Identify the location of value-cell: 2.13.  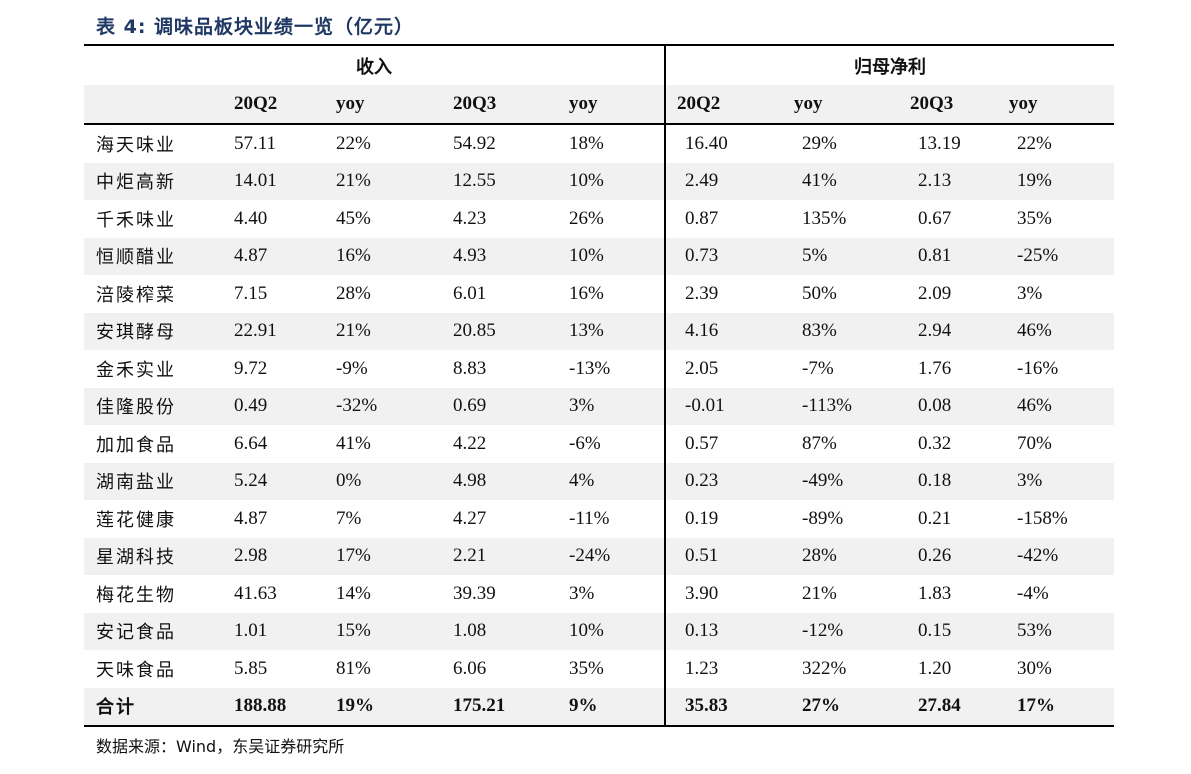
(935, 181).